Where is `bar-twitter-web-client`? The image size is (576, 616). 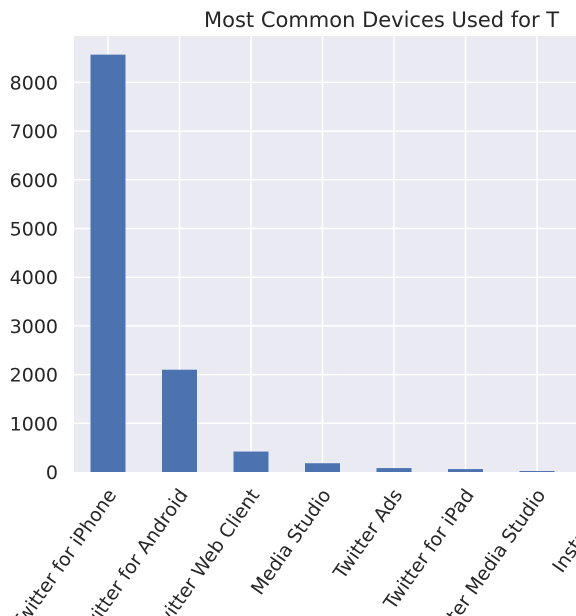 bar-twitter-web-client is located at coordinates (251, 461).